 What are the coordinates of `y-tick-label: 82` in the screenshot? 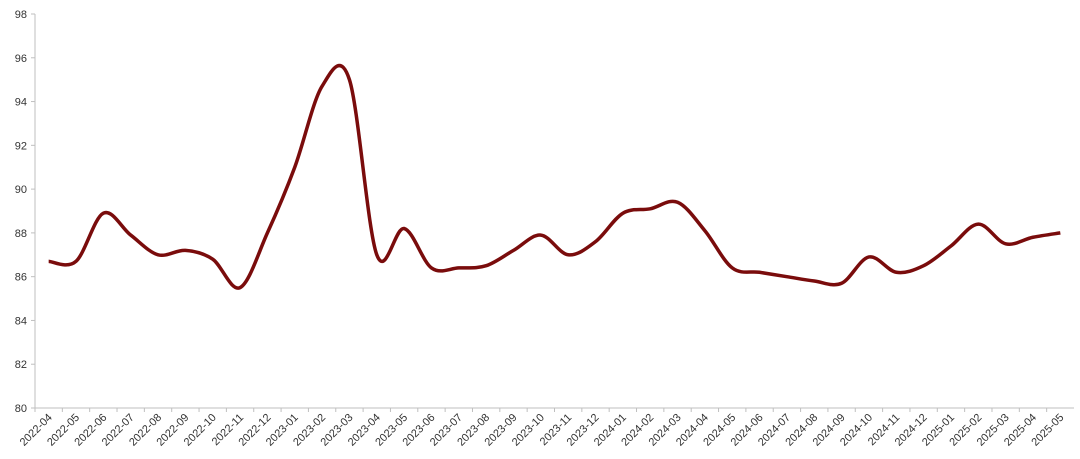 It's located at (21, 365).